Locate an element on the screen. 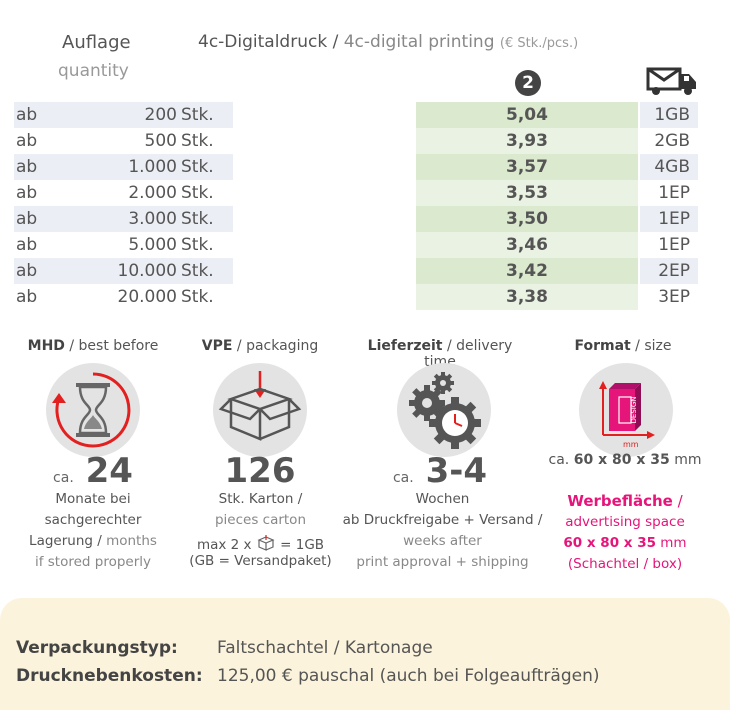 The image size is (730, 710). mhd-number: 24 is located at coordinates (109, 471).